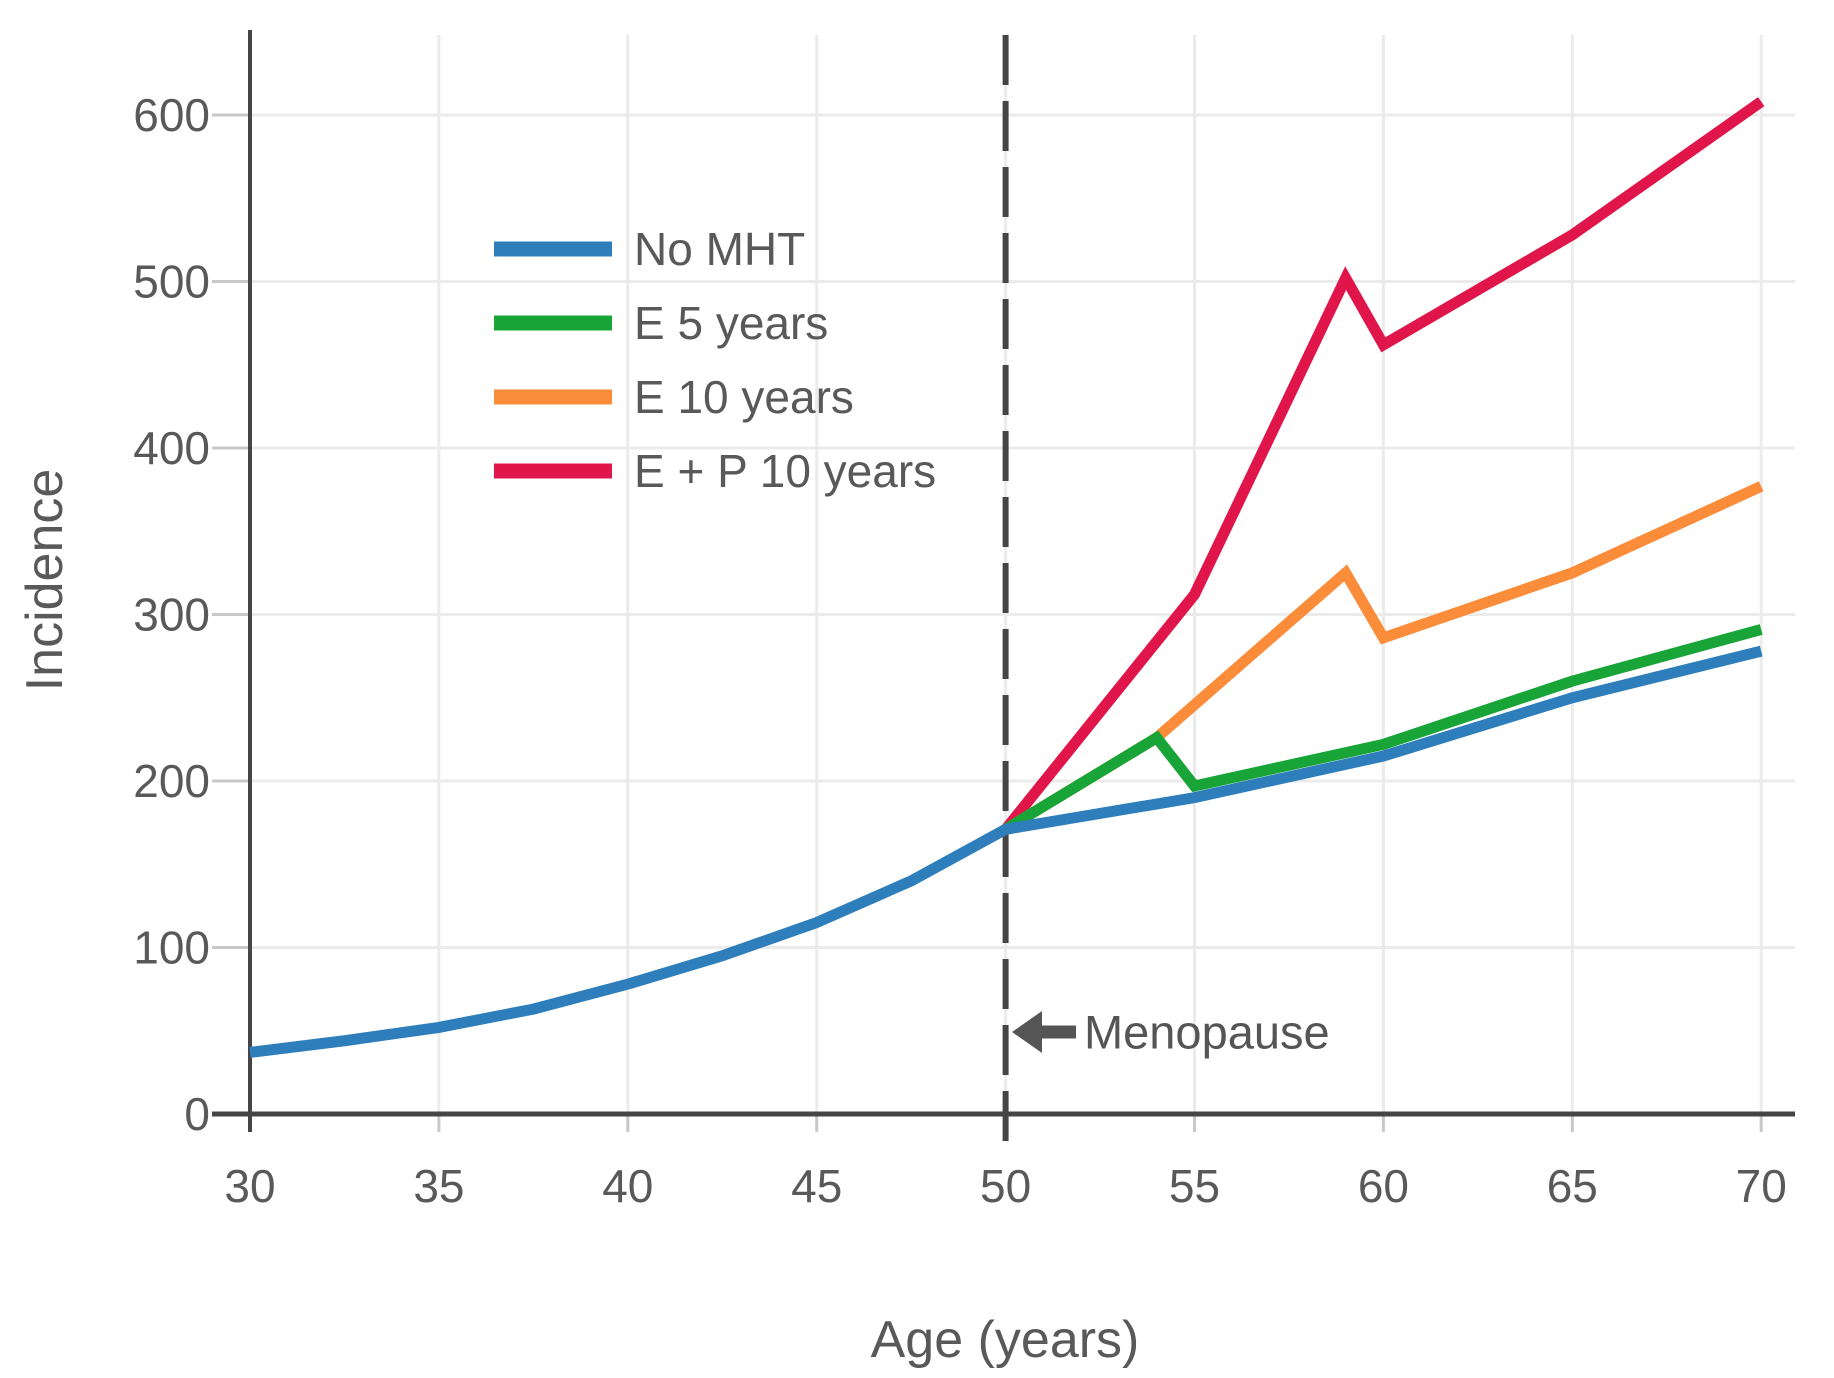  What do you see at coordinates (1383, 1186) in the screenshot?
I see `x-tick-label: 60` at bounding box center [1383, 1186].